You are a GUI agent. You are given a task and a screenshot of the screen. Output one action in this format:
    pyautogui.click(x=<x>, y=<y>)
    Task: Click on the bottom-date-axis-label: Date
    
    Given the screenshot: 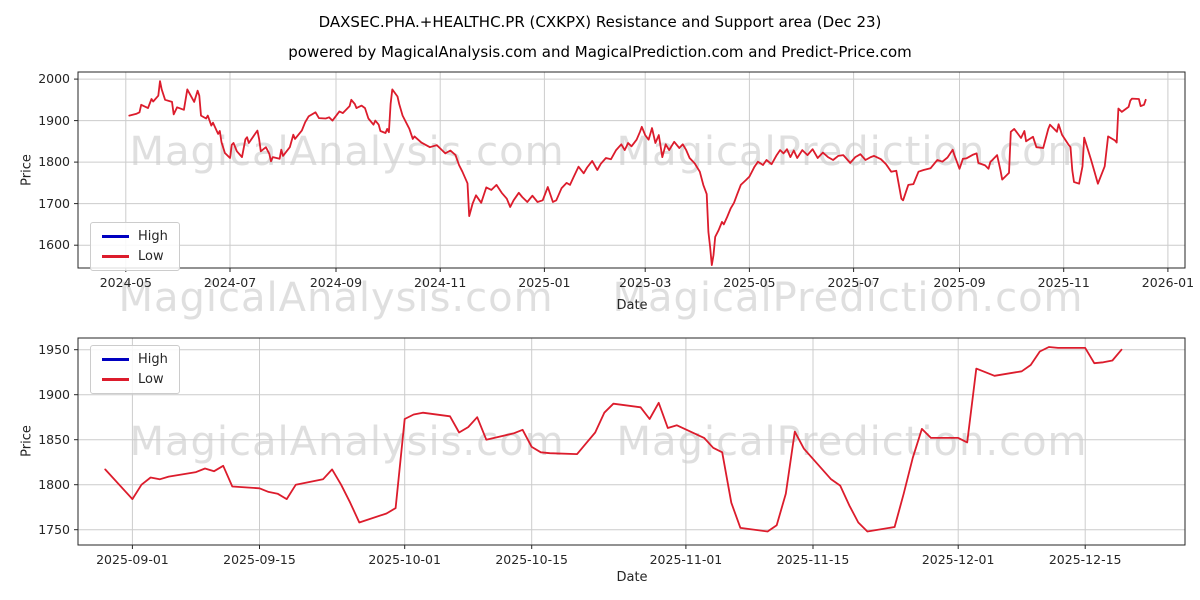 What is the action you would take?
    pyautogui.click(x=632, y=577)
    